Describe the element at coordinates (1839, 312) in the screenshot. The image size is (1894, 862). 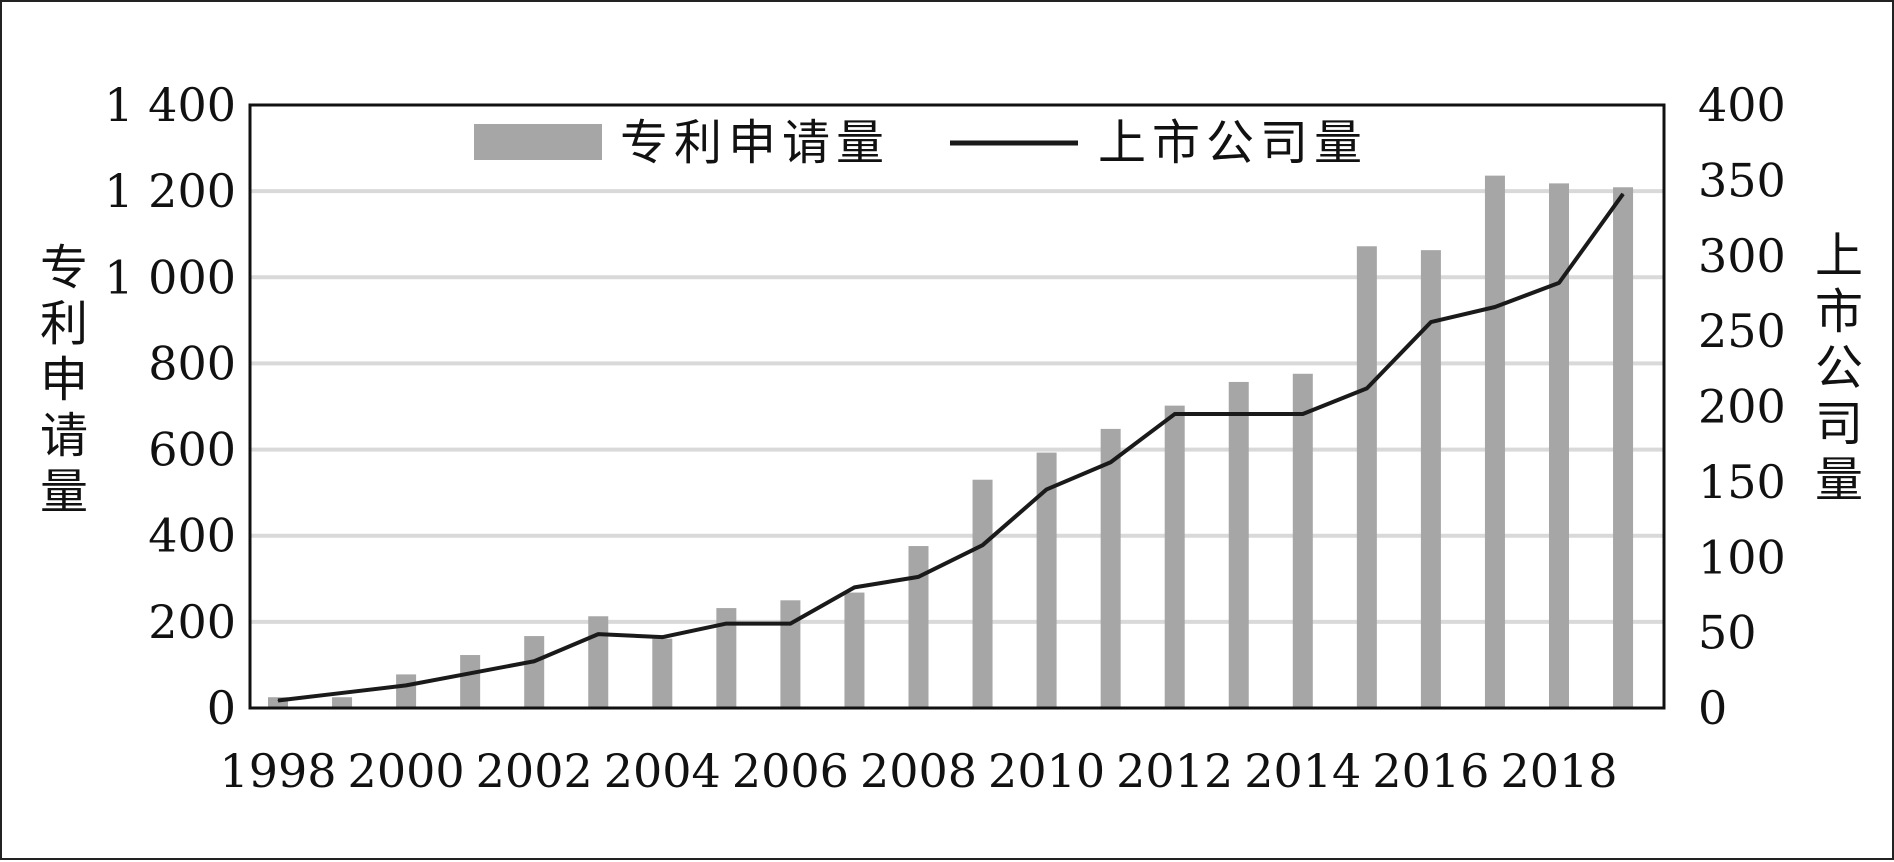
I see `axis-title-char: 市` at that location.